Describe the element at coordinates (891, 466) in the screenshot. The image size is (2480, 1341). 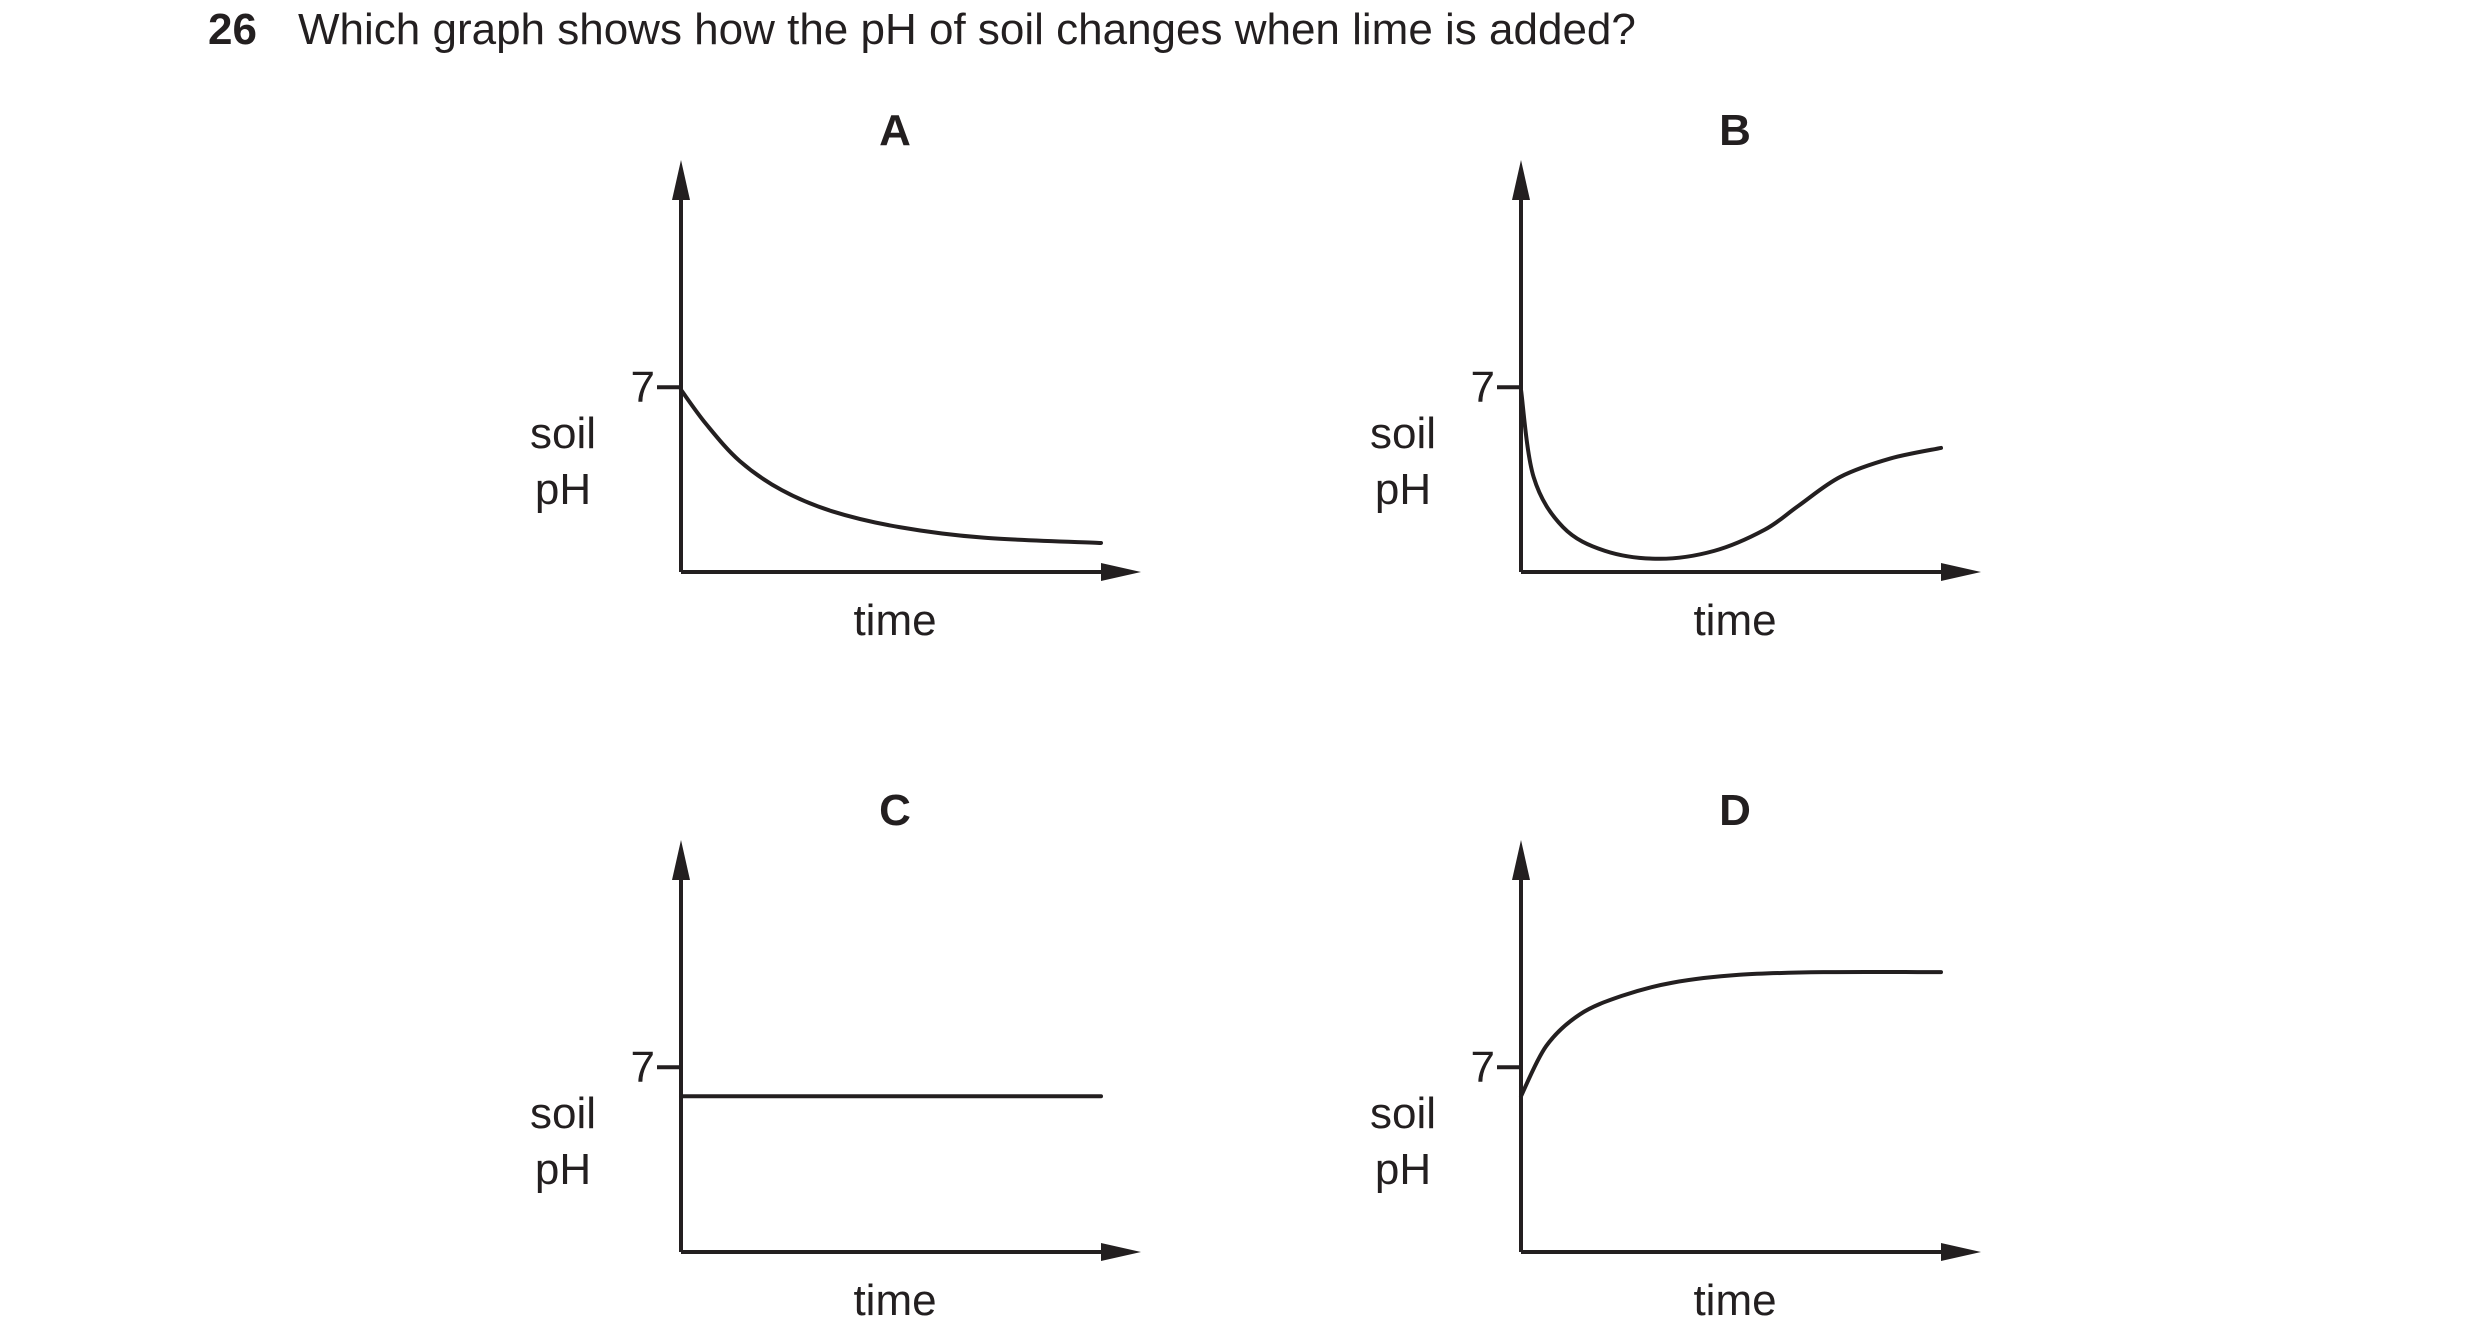
I see `graph-a-curve` at that location.